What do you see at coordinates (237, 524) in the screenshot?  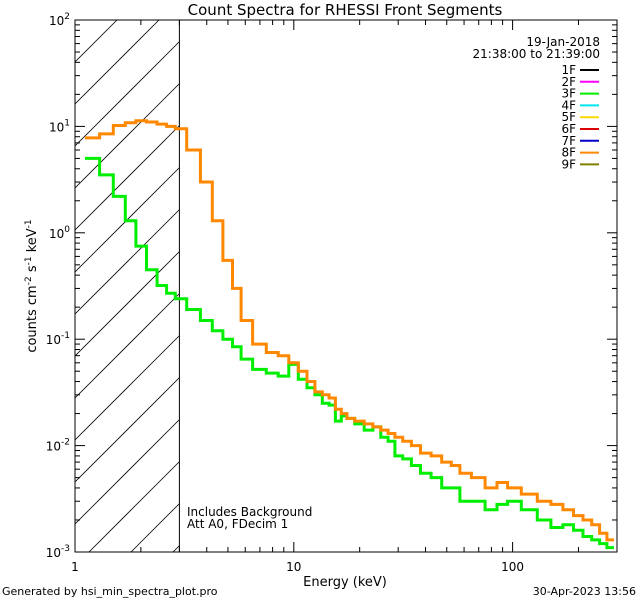 I see `annotation-attenuator: Att A0, FDecim 1` at bounding box center [237, 524].